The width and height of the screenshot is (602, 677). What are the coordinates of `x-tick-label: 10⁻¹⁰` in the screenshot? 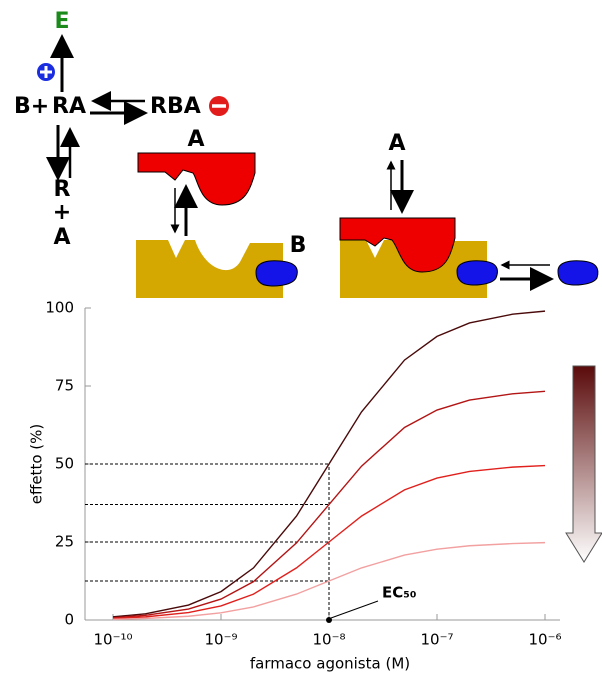 It's located at (112, 640).